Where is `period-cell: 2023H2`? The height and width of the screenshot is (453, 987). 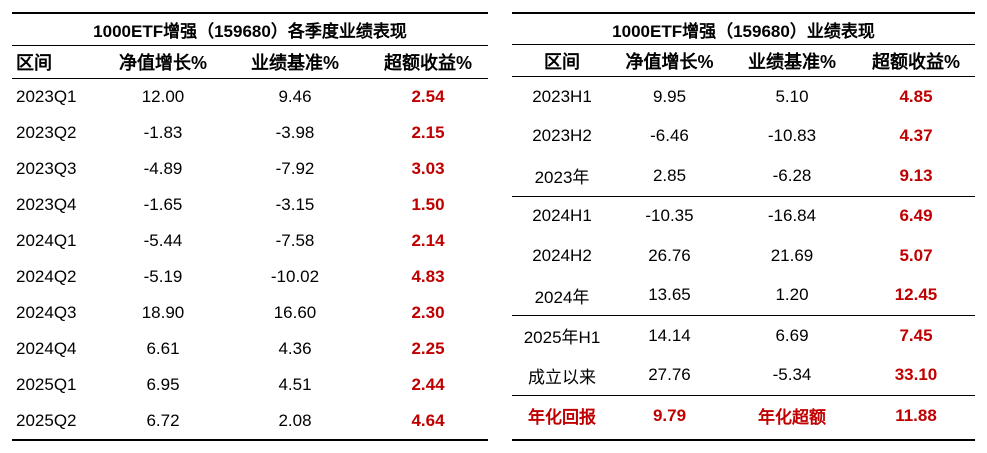 period-cell: 2023H2 is located at coordinates (562, 136).